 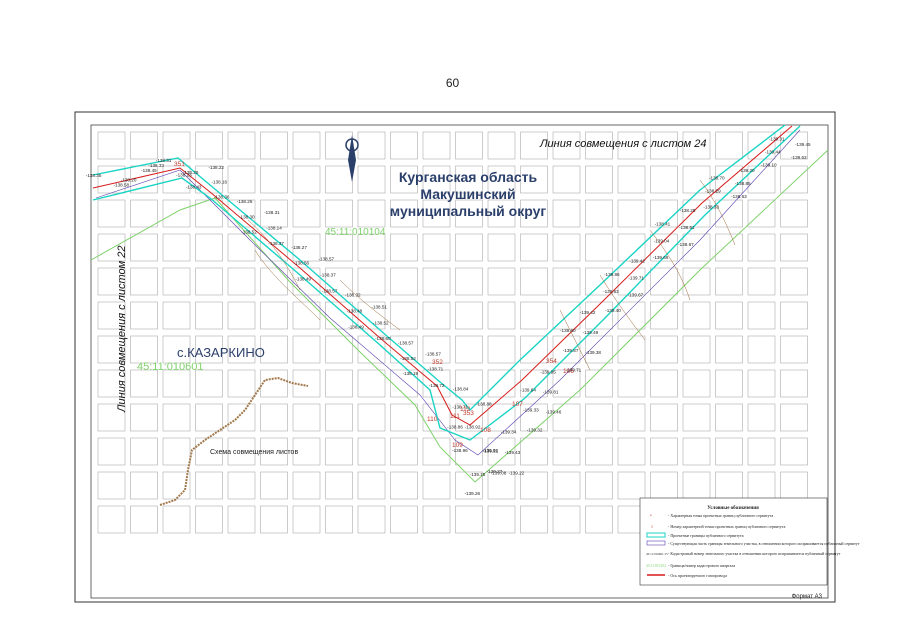 What do you see at coordinates (568, 371) in the screenshot?
I see `point-number: 106` at bounding box center [568, 371].